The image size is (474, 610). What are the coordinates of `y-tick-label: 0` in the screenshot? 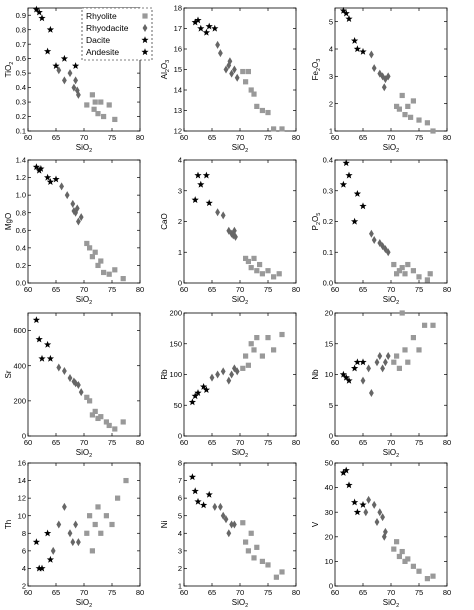 It's located at (180, 283).